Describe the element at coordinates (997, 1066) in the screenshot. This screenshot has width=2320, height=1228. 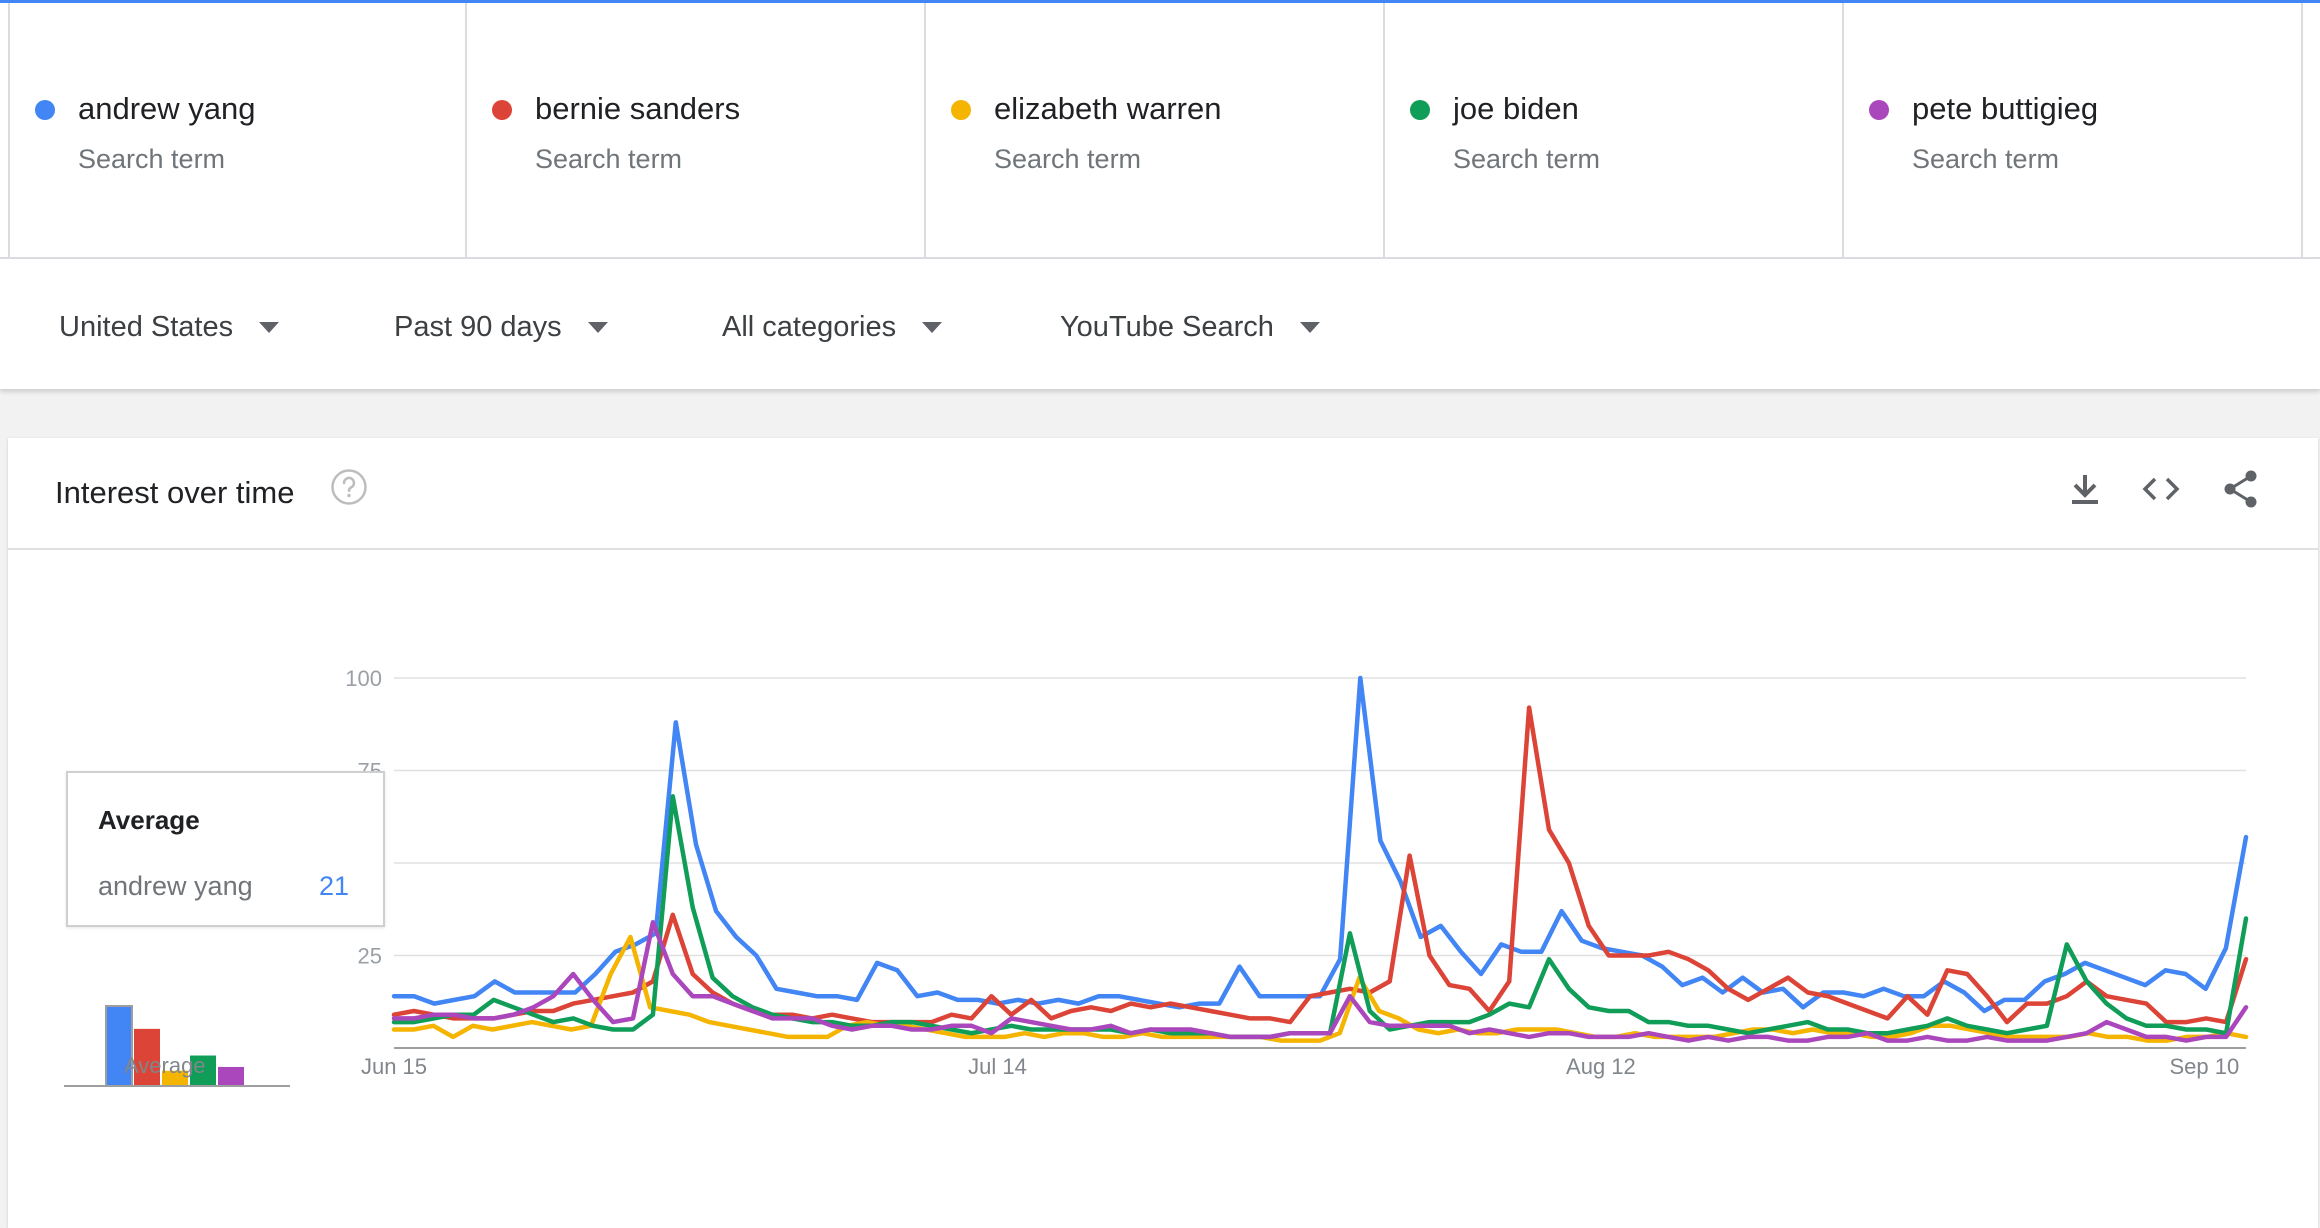
I see `x-tick-label: Jul 14` at that location.